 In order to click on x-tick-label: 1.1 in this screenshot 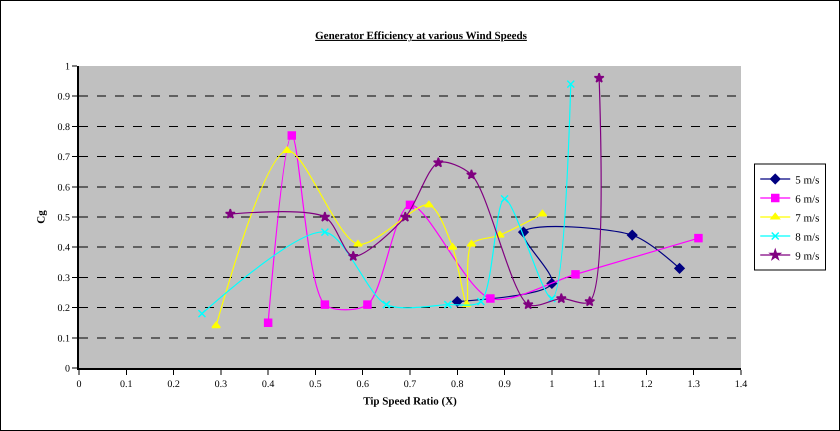, I will do `click(599, 384)`.